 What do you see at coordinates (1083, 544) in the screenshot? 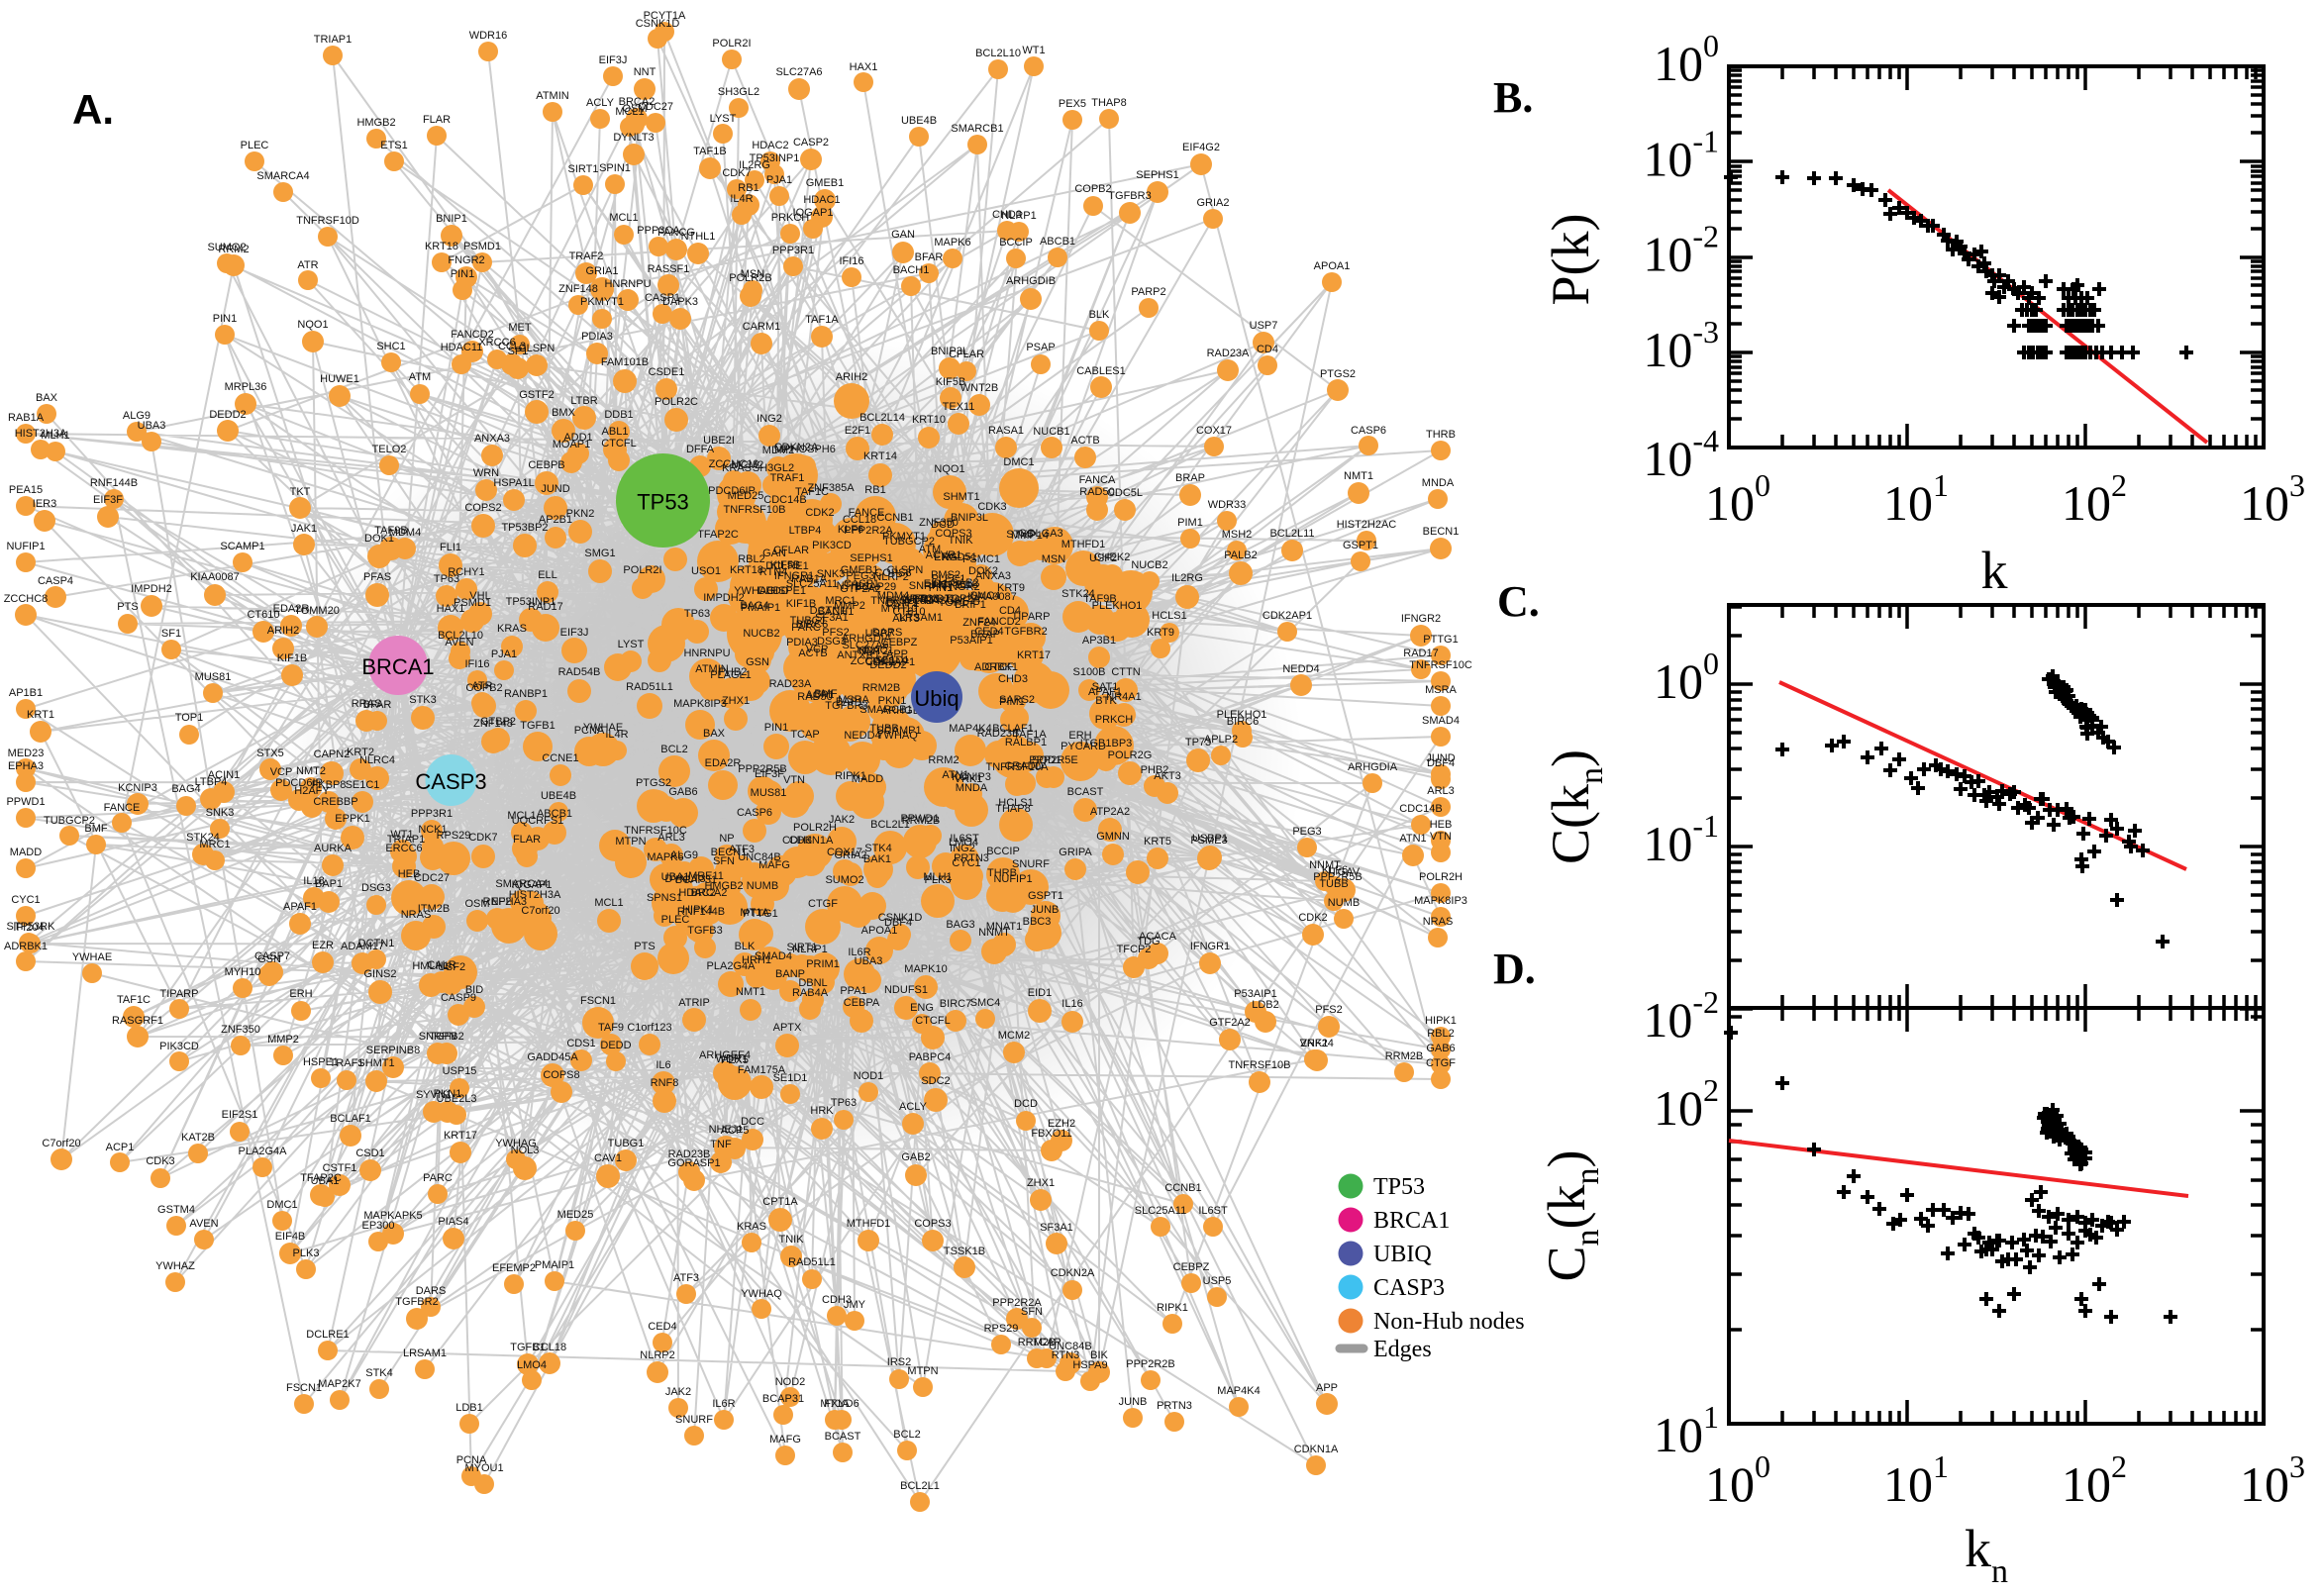
I see `svg-text: MTHFD1` at bounding box center [1083, 544].